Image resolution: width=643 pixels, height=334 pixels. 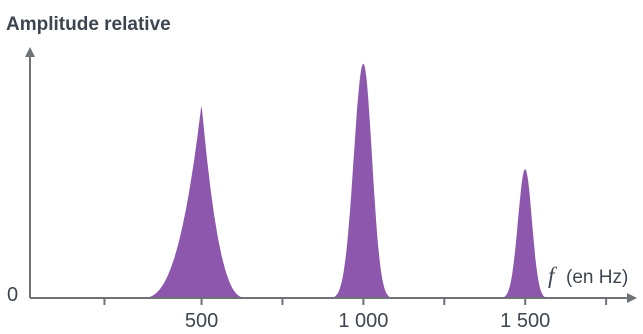 What do you see at coordinates (355, 301) in the screenshot?
I see `x-ticks` at bounding box center [355, 301].